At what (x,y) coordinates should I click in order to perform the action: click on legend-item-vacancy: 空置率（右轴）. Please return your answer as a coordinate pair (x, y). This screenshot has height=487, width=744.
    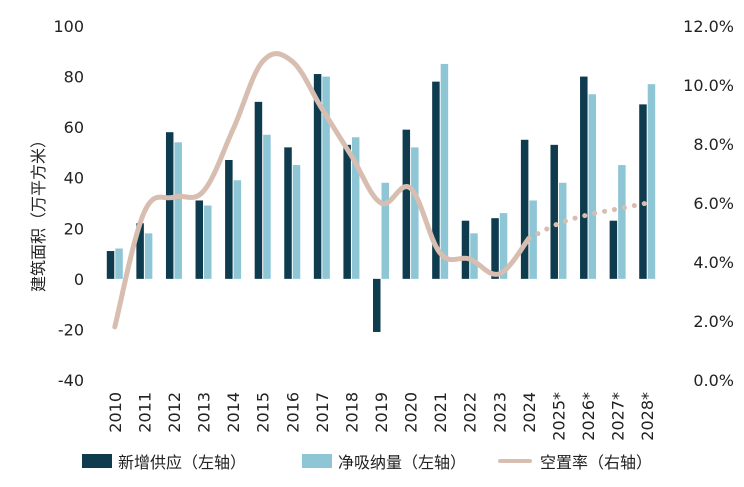
    Looking at the image, I should click on (575, 461).